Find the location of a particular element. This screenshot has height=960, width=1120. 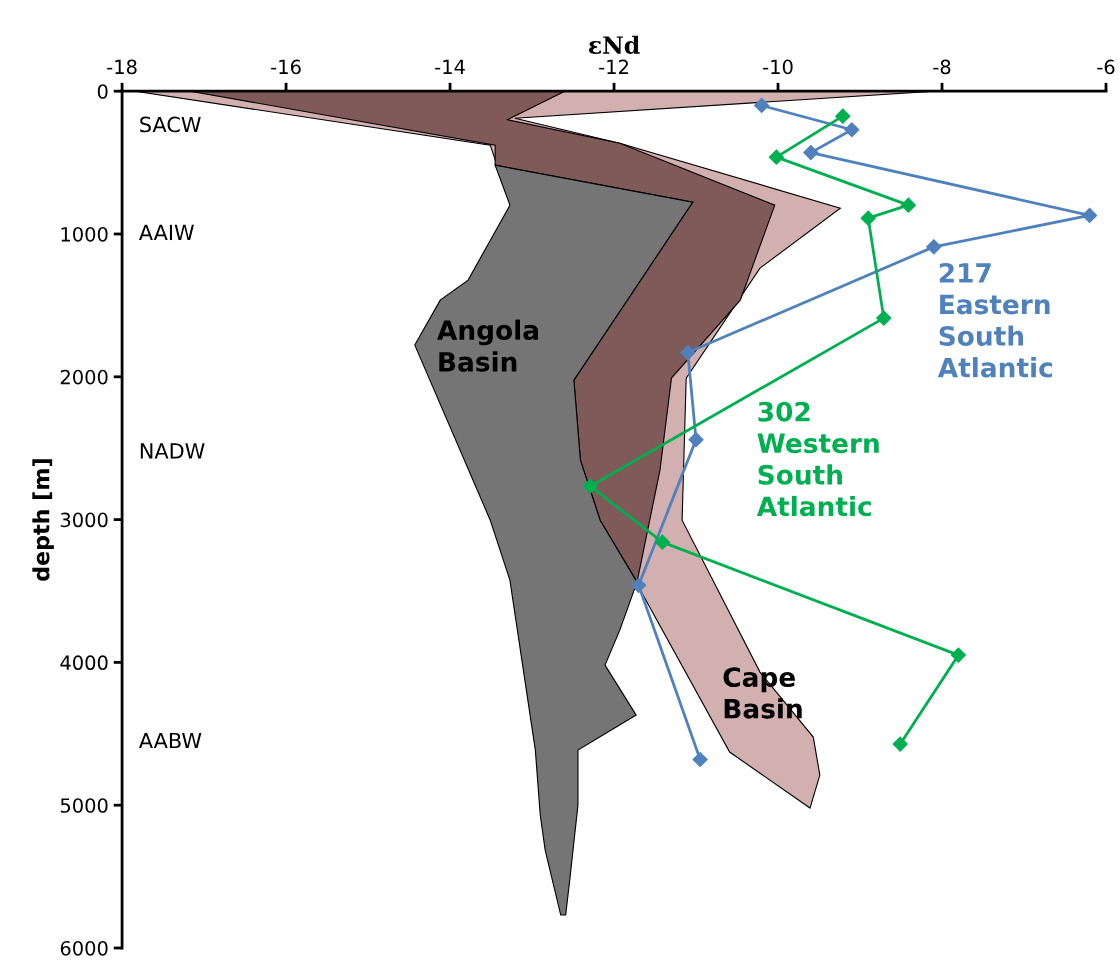

series-label: 217 Eastern South Atlantic is located at coordinates (994, 320).